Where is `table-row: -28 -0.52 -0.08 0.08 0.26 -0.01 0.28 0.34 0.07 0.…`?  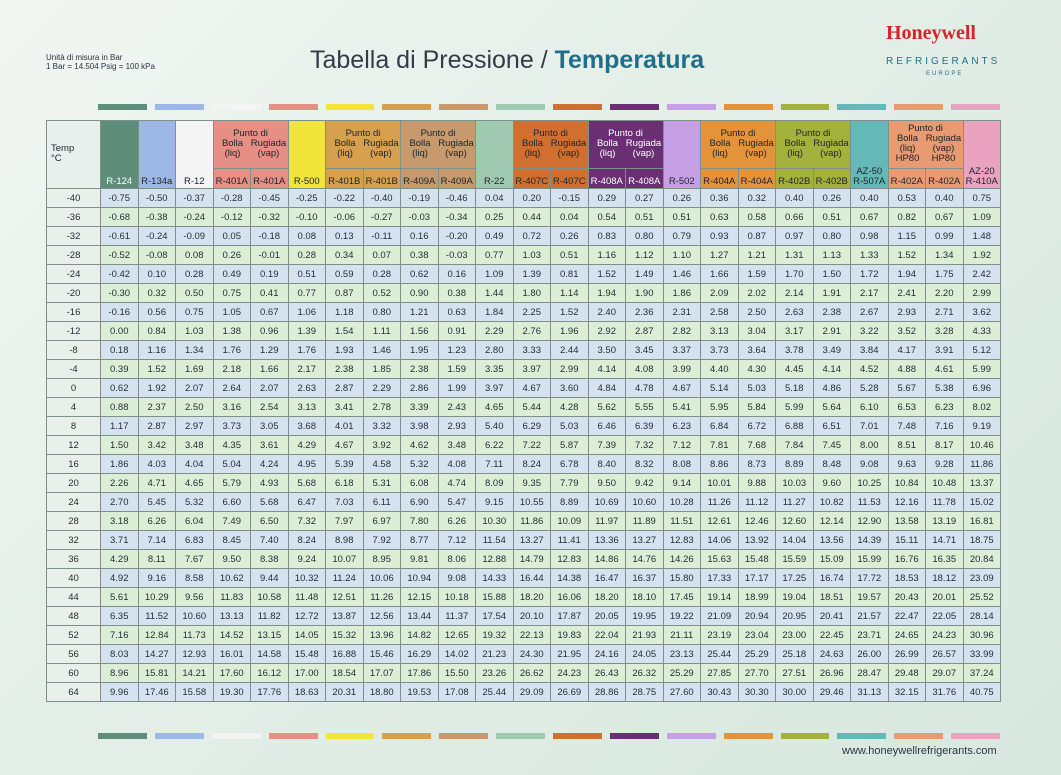
table-row: -28 -0.52 -0.08 0.08 0.26 -0.01 0.28 0.34 0.07 0.… is located at coordinates (523, 255).